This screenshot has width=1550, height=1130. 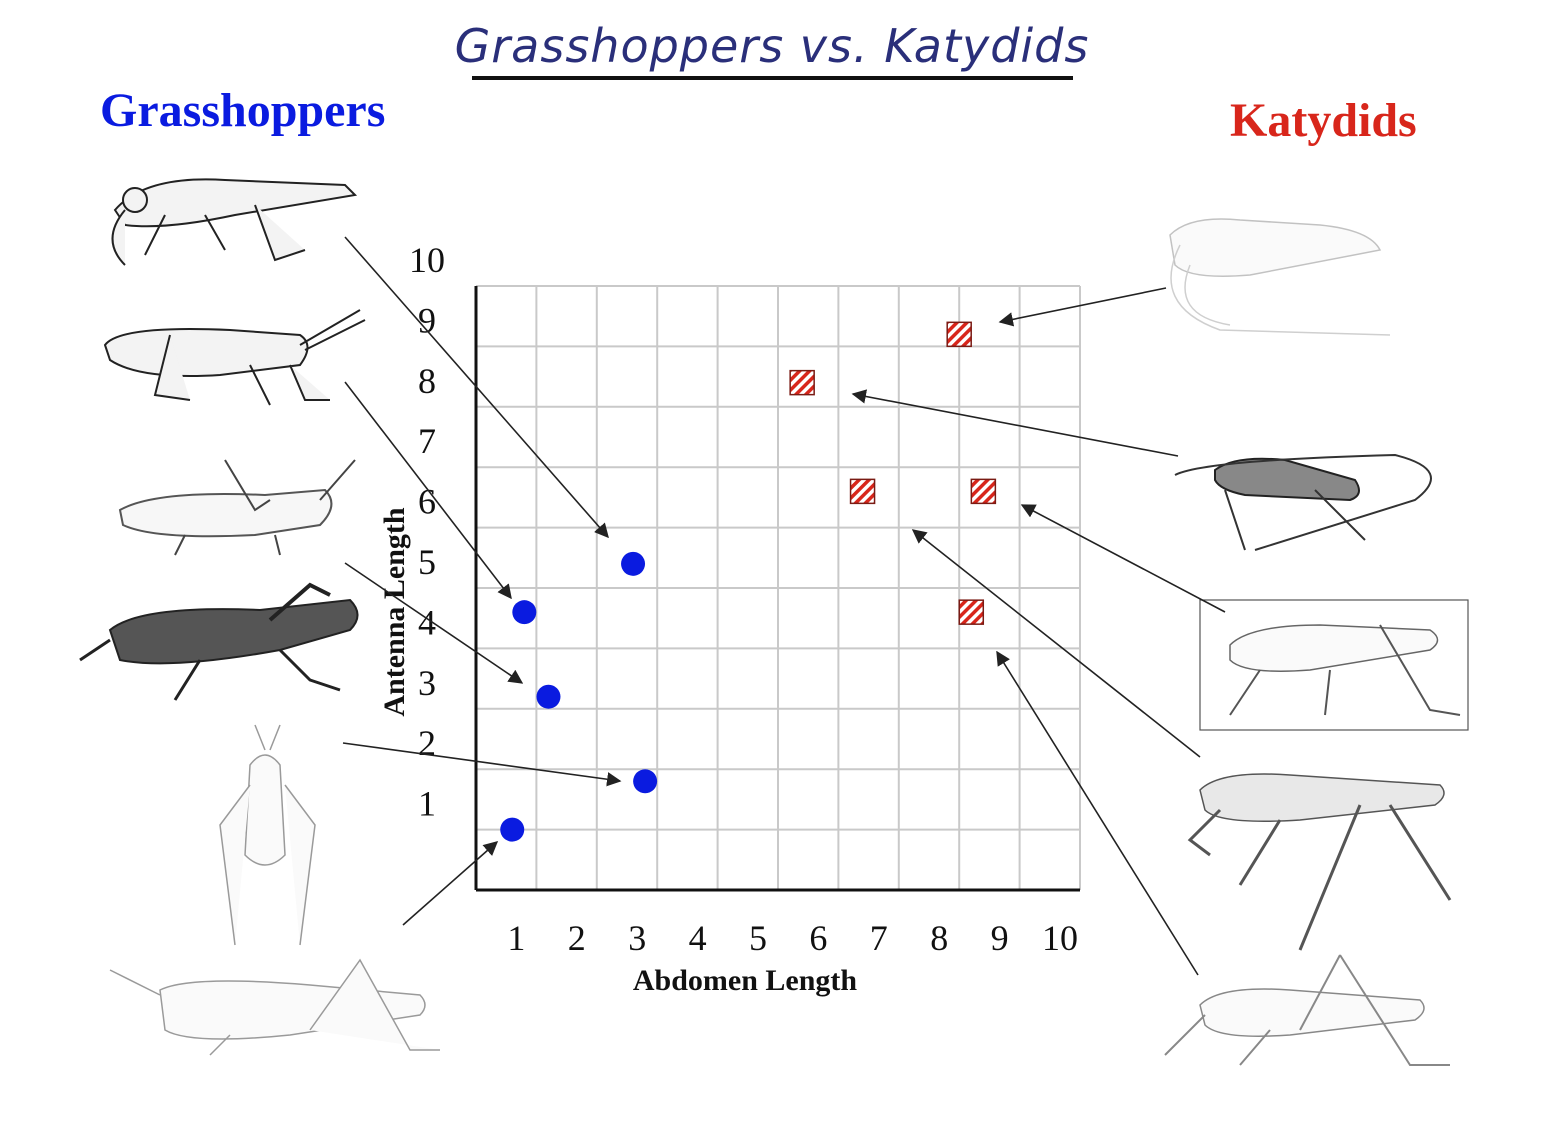 What do you see at coordinates (427, 441) in the screenshot?
I see `y-tick-label: 7` at bounding box center [427, 441].